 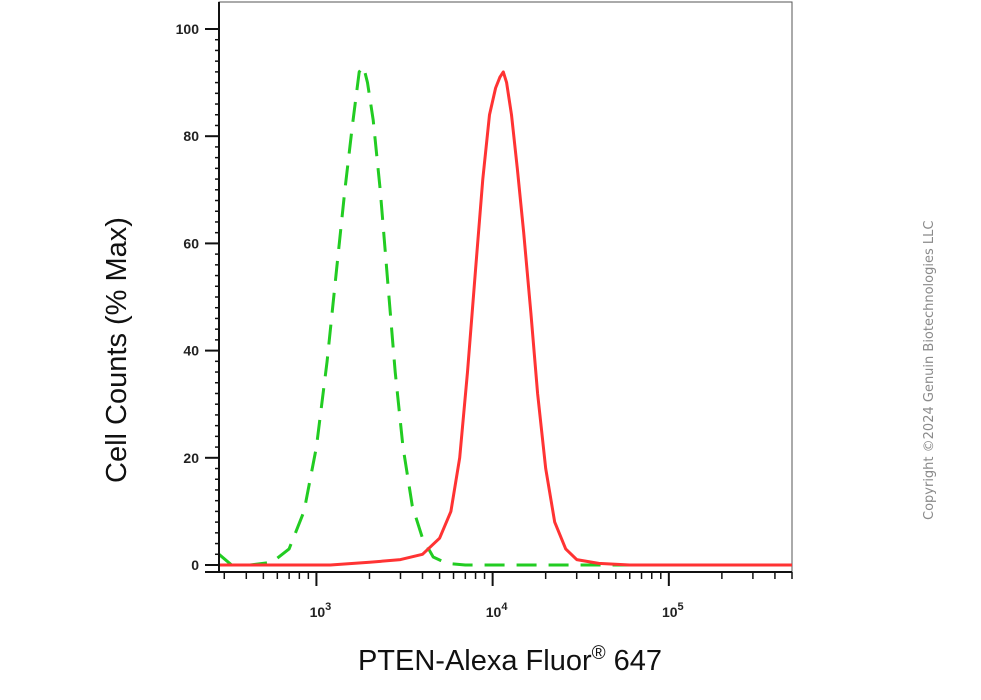 I want to click on y-tick-label: 0, so click(x=195, y=565).